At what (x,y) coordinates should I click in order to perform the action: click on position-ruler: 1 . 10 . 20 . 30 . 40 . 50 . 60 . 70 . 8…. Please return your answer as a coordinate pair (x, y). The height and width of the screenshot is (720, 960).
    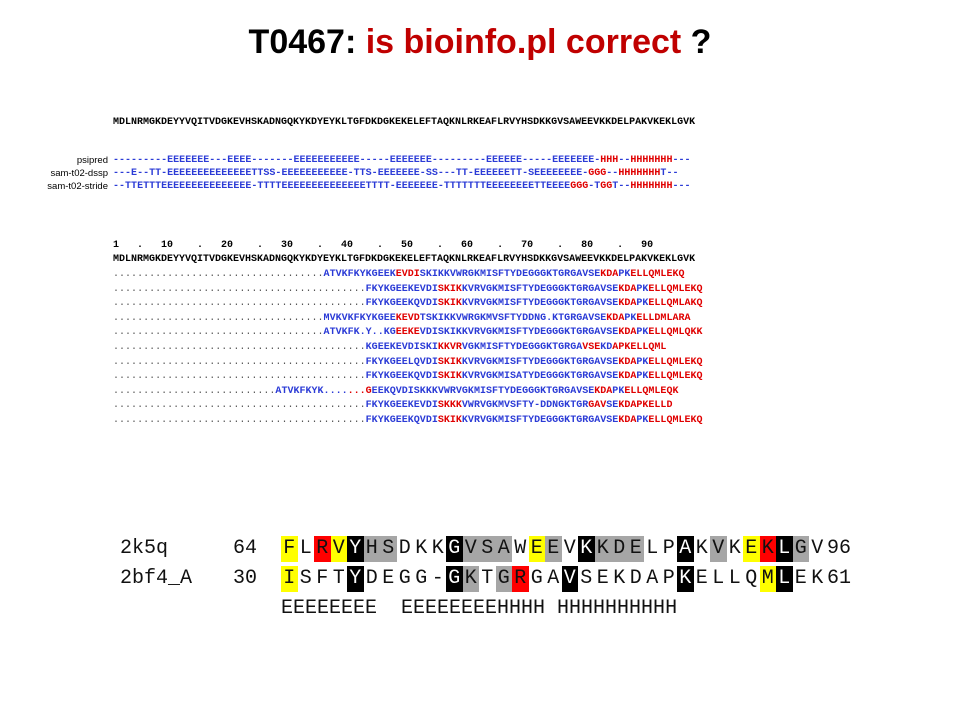
    Looking at the image, I should click on (383, 245).